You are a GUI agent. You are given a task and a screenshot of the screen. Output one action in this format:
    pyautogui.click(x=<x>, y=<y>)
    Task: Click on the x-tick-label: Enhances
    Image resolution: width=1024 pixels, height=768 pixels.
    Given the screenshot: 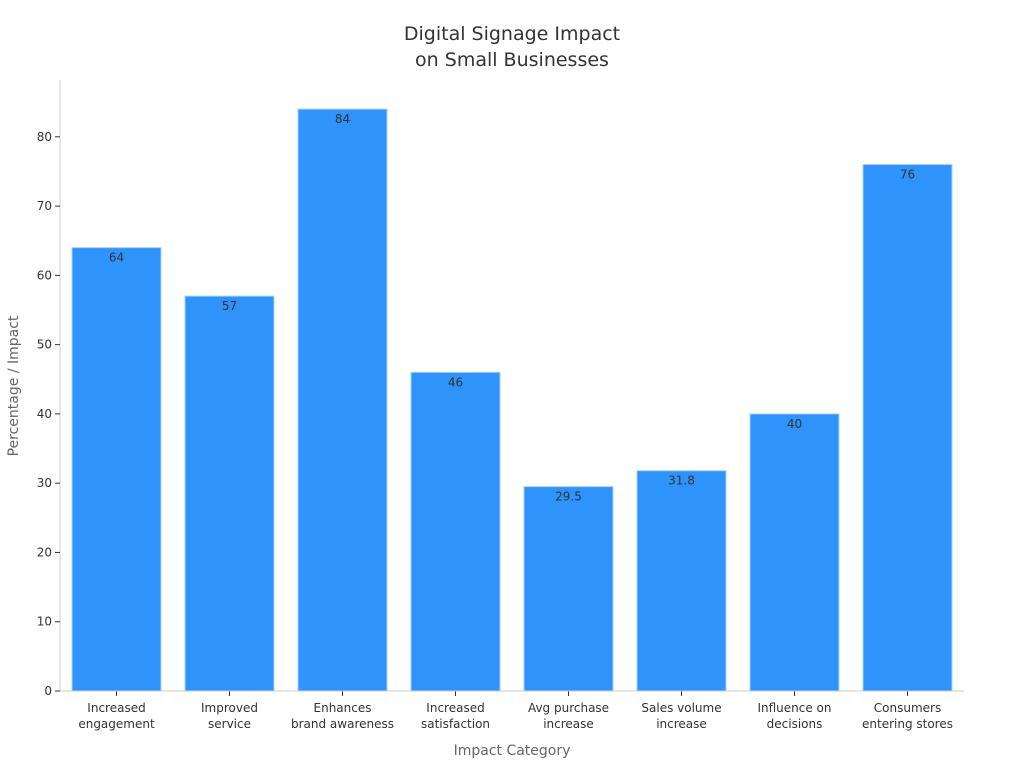 What is the action you would take?
    pyautogui.click(x=343, y=708)
    